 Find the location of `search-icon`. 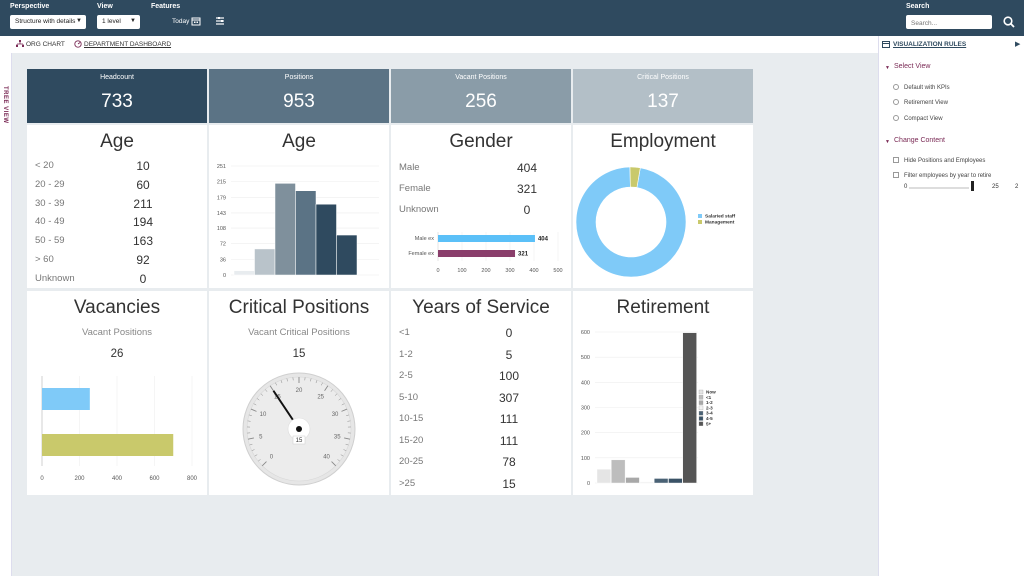

search-icon is located at coordinates (1009, 22).